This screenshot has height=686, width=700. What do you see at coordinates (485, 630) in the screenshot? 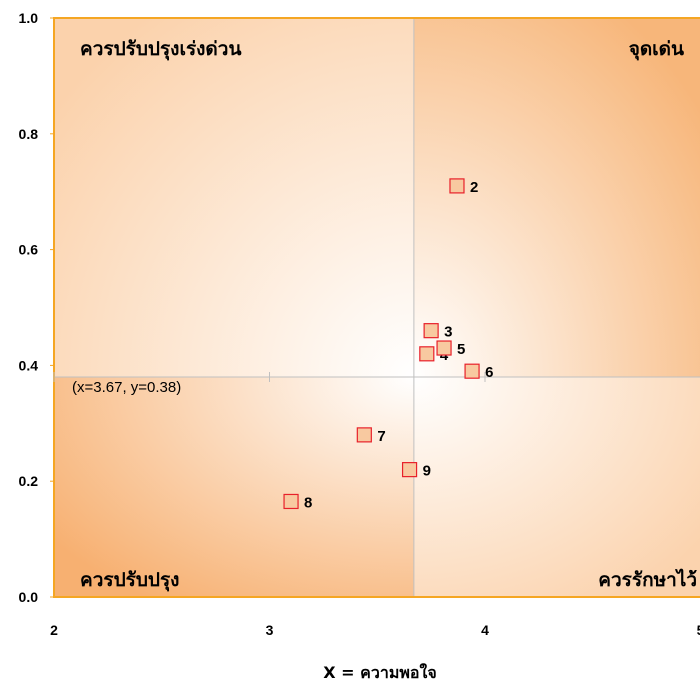
I see `x-tick-label: 4` at bounding box center [485, 630].